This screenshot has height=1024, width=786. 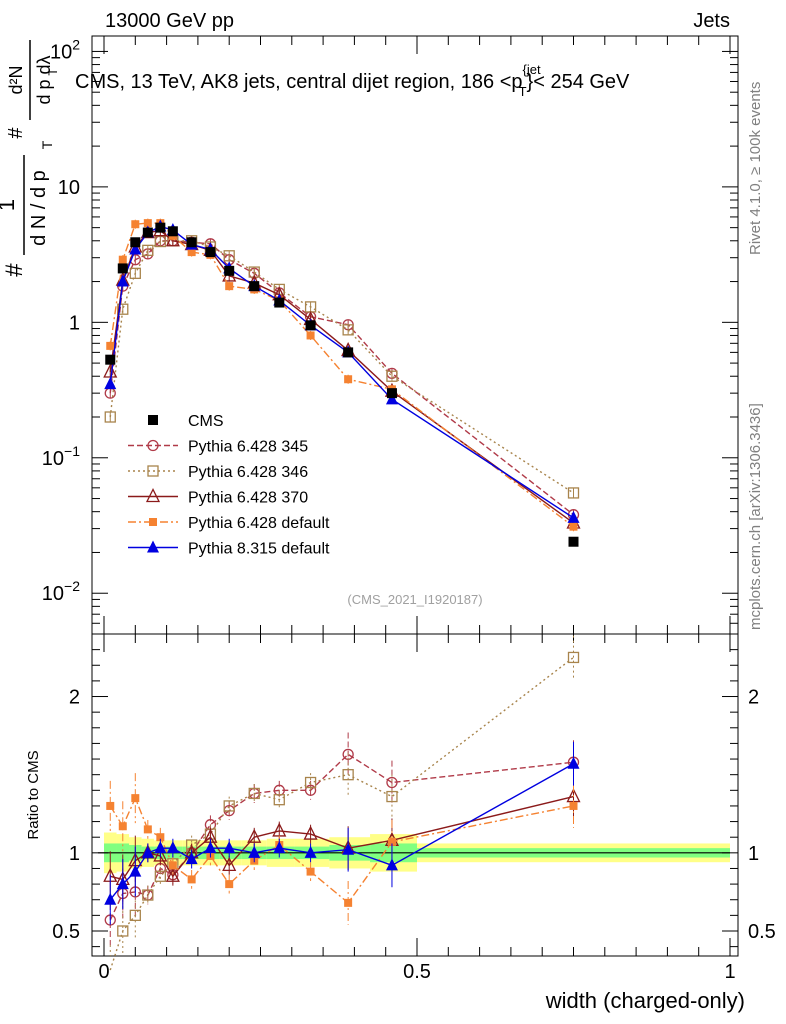 I want to click on x-tick-label: 0, so click(x=103, y=972).